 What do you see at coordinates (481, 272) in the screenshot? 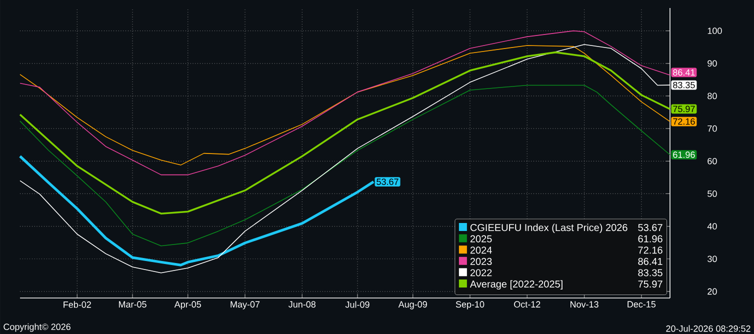
I see `legend-label: 2022` at bounding box center [481, 272].